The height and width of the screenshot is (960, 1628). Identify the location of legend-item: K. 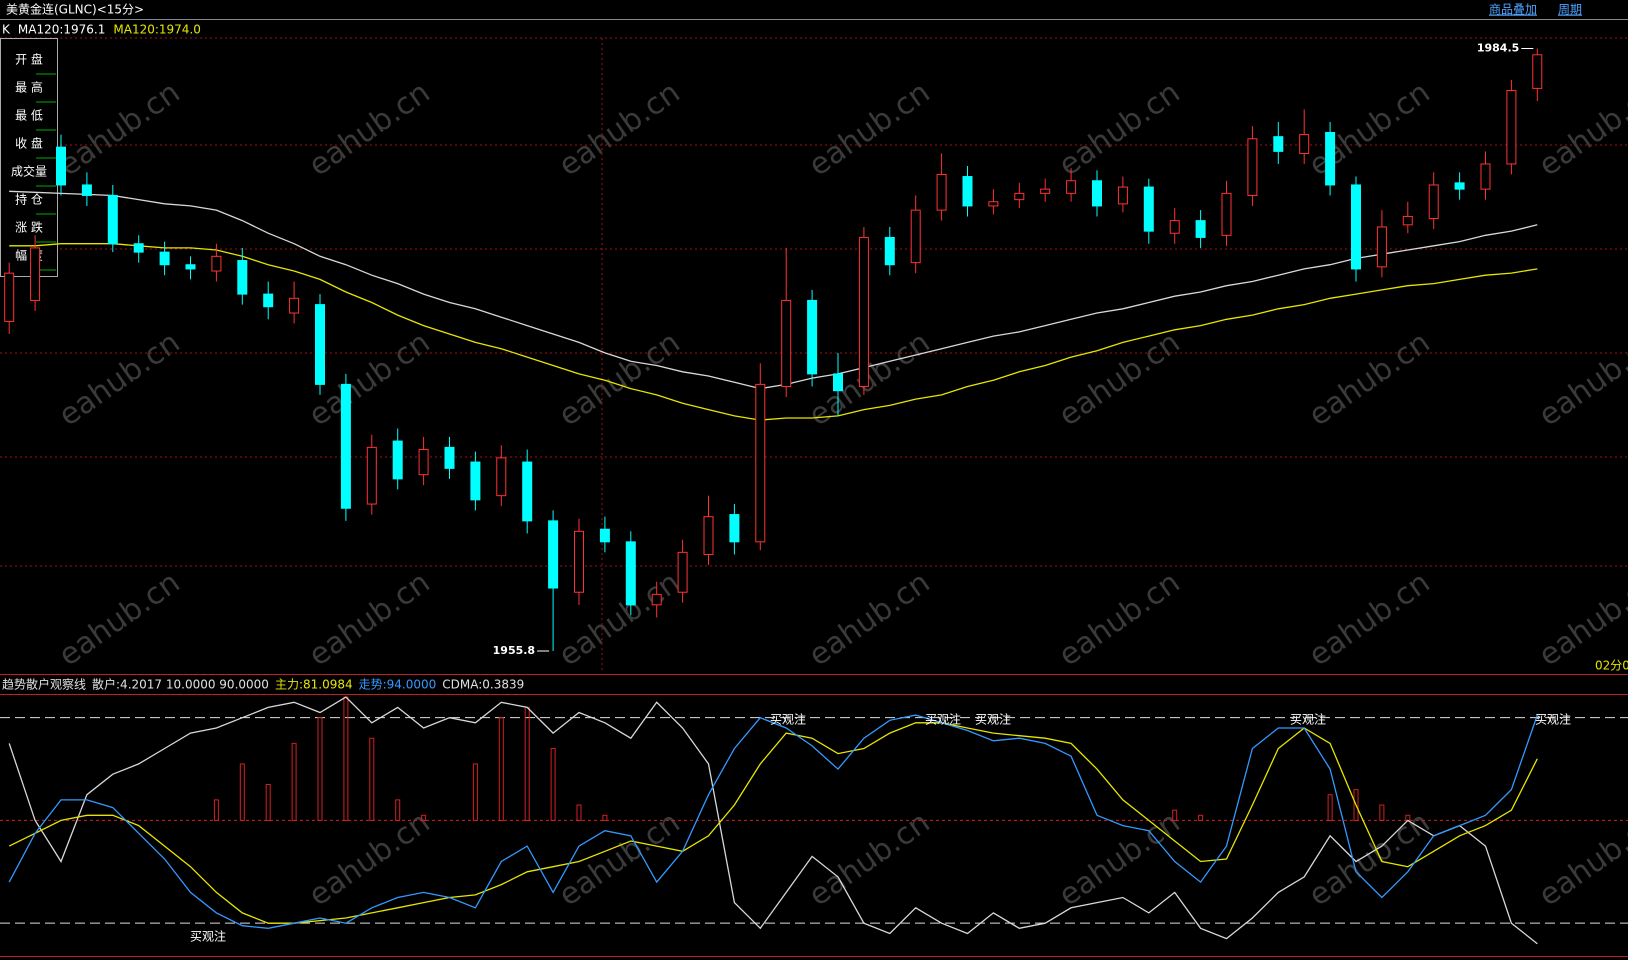
(6, 30).